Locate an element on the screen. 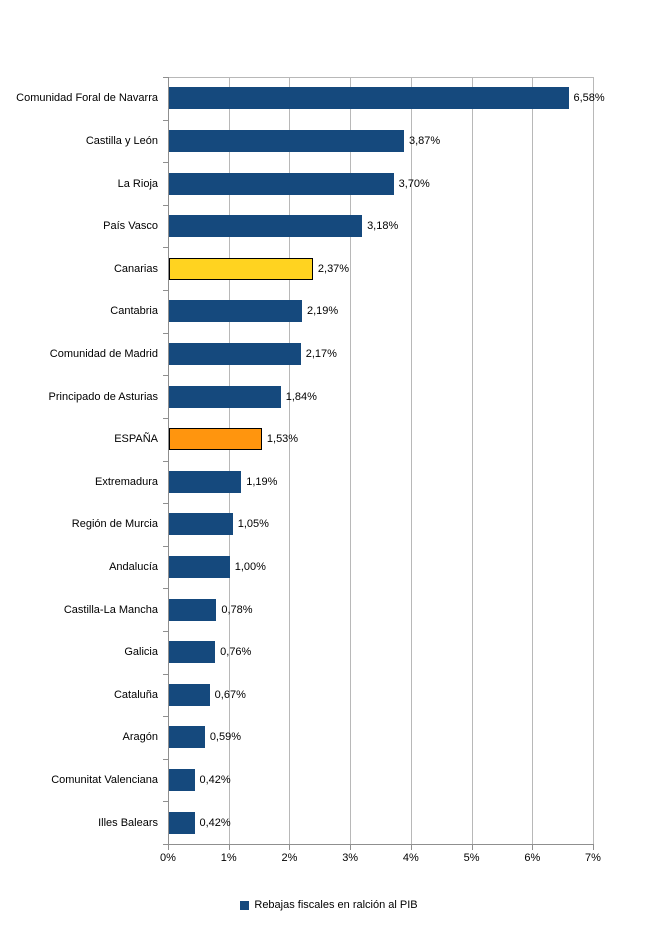 The image size is (658, 928). category-label: La Rioja is located at coordinates (137, 183).